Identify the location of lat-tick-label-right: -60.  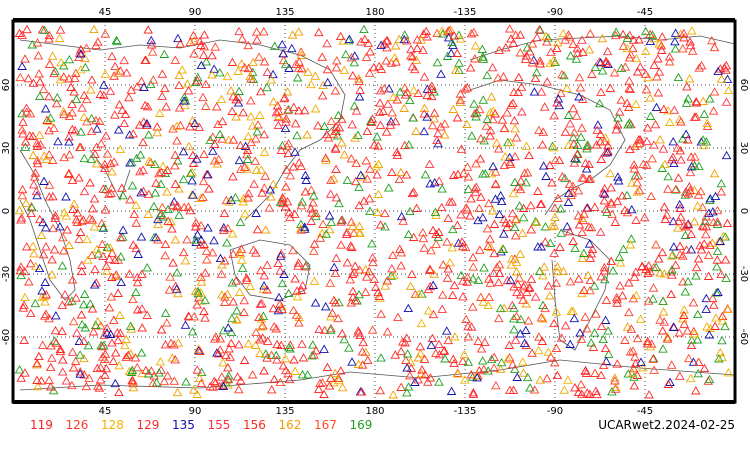
(743, 337).